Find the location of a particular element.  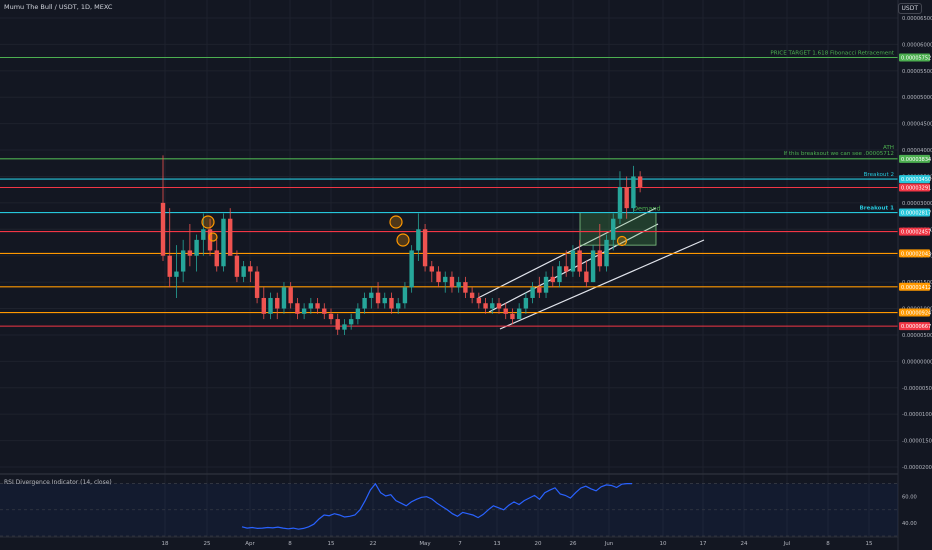

channel-line is located at coordinates (602, 284).